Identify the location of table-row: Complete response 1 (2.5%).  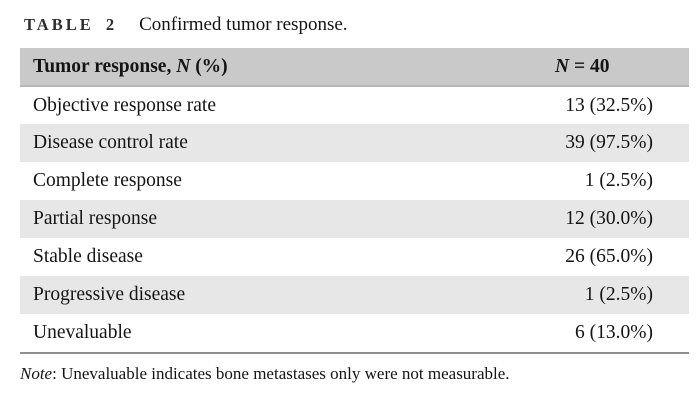
(354, 181).